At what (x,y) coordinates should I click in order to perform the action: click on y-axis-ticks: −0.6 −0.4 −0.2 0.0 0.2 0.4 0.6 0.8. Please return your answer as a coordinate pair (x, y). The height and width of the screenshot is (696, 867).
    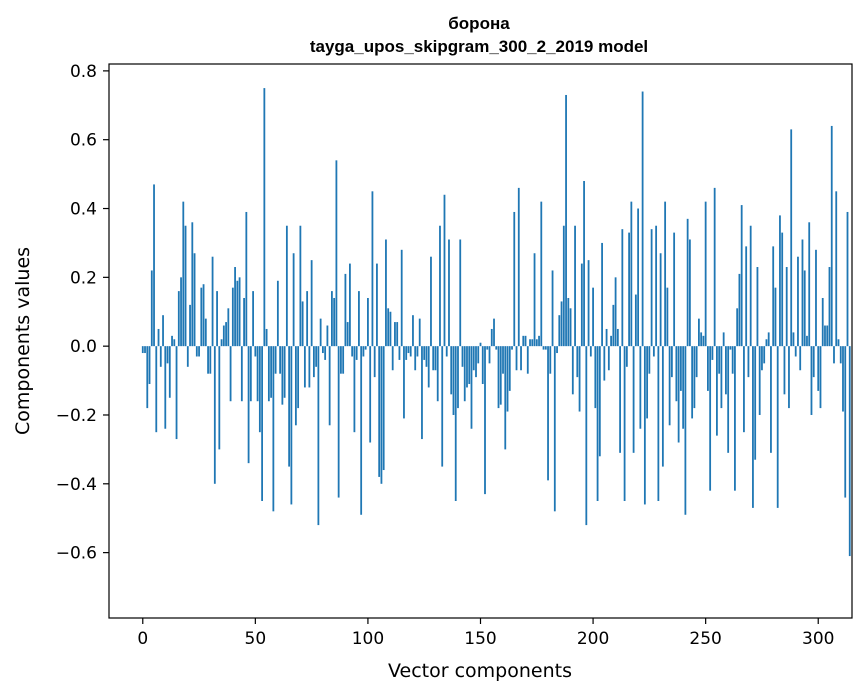
    Looking at the image, I should click on (82, 313).